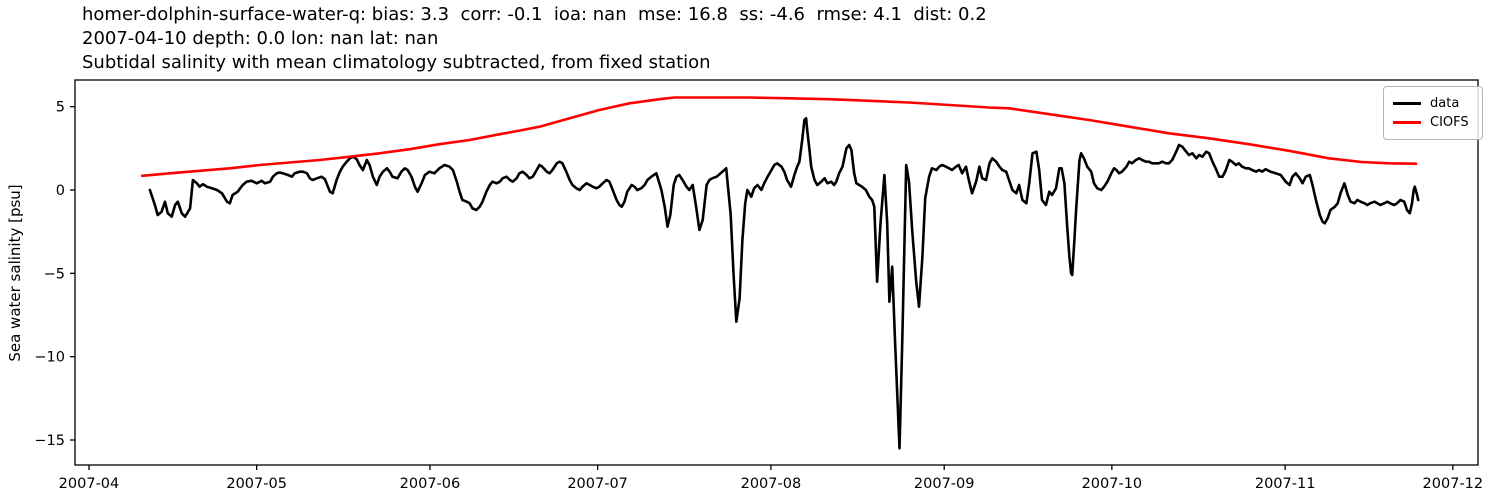  Describe the element at coordinates (1407, 103) in the screenshot. I see `legend-line-sample-data` at that location.